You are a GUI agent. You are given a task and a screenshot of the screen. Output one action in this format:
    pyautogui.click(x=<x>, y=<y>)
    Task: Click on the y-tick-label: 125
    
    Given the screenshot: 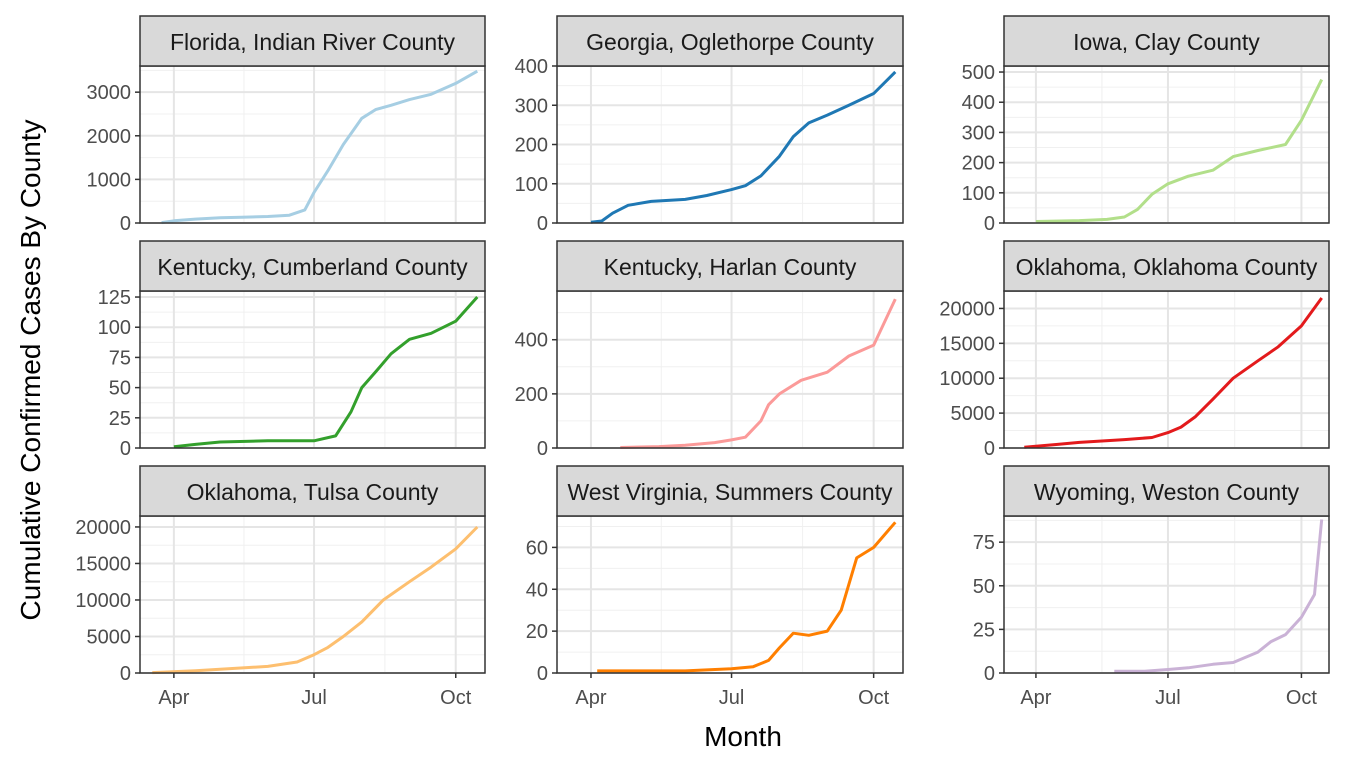 What is the action you would take?
    pyautogui.click(x=114, y=298)
    